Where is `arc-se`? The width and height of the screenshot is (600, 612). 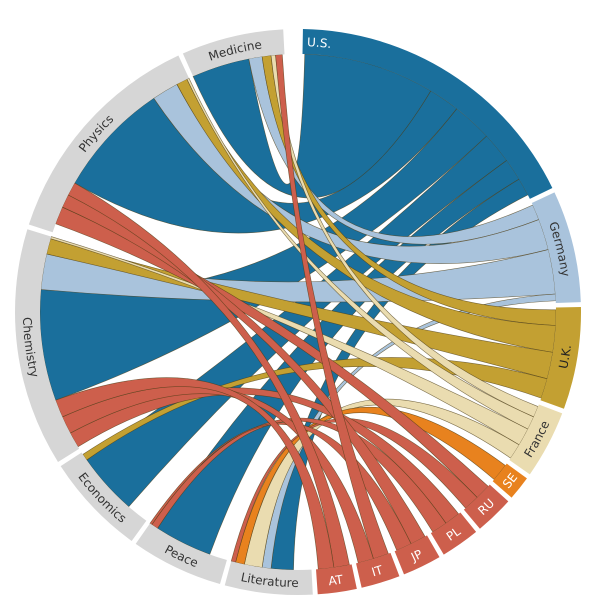 arc-se is located at coordinates (509, 480).